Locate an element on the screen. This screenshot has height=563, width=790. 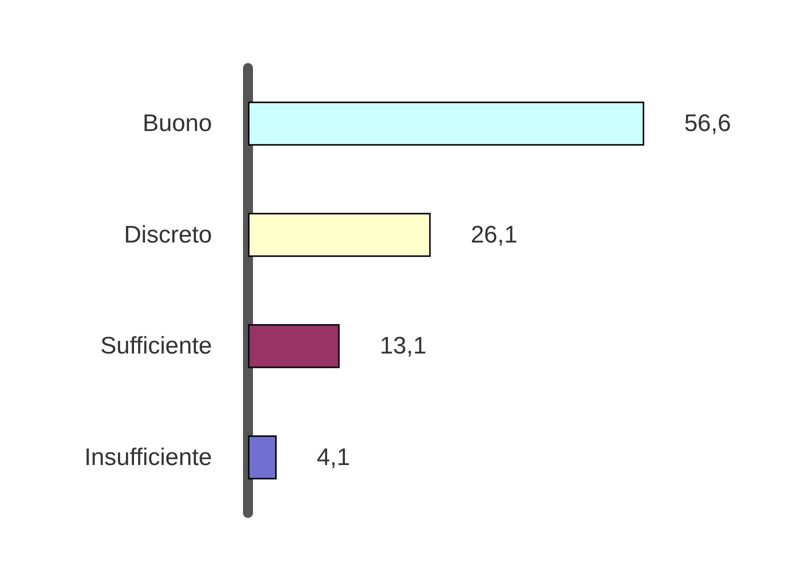
y-tick-label: Discreto is located at coordinates (168, 234).